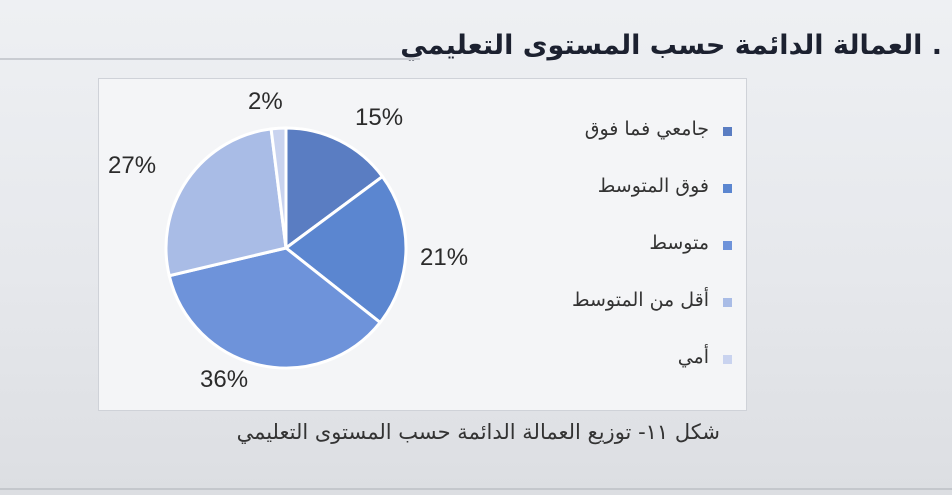 This screenshot has width=952, height=495. Describe the element at coordinates (652, 146) in the screenshot. I see `legend-item-1: جامعي فما فوق` at that location.